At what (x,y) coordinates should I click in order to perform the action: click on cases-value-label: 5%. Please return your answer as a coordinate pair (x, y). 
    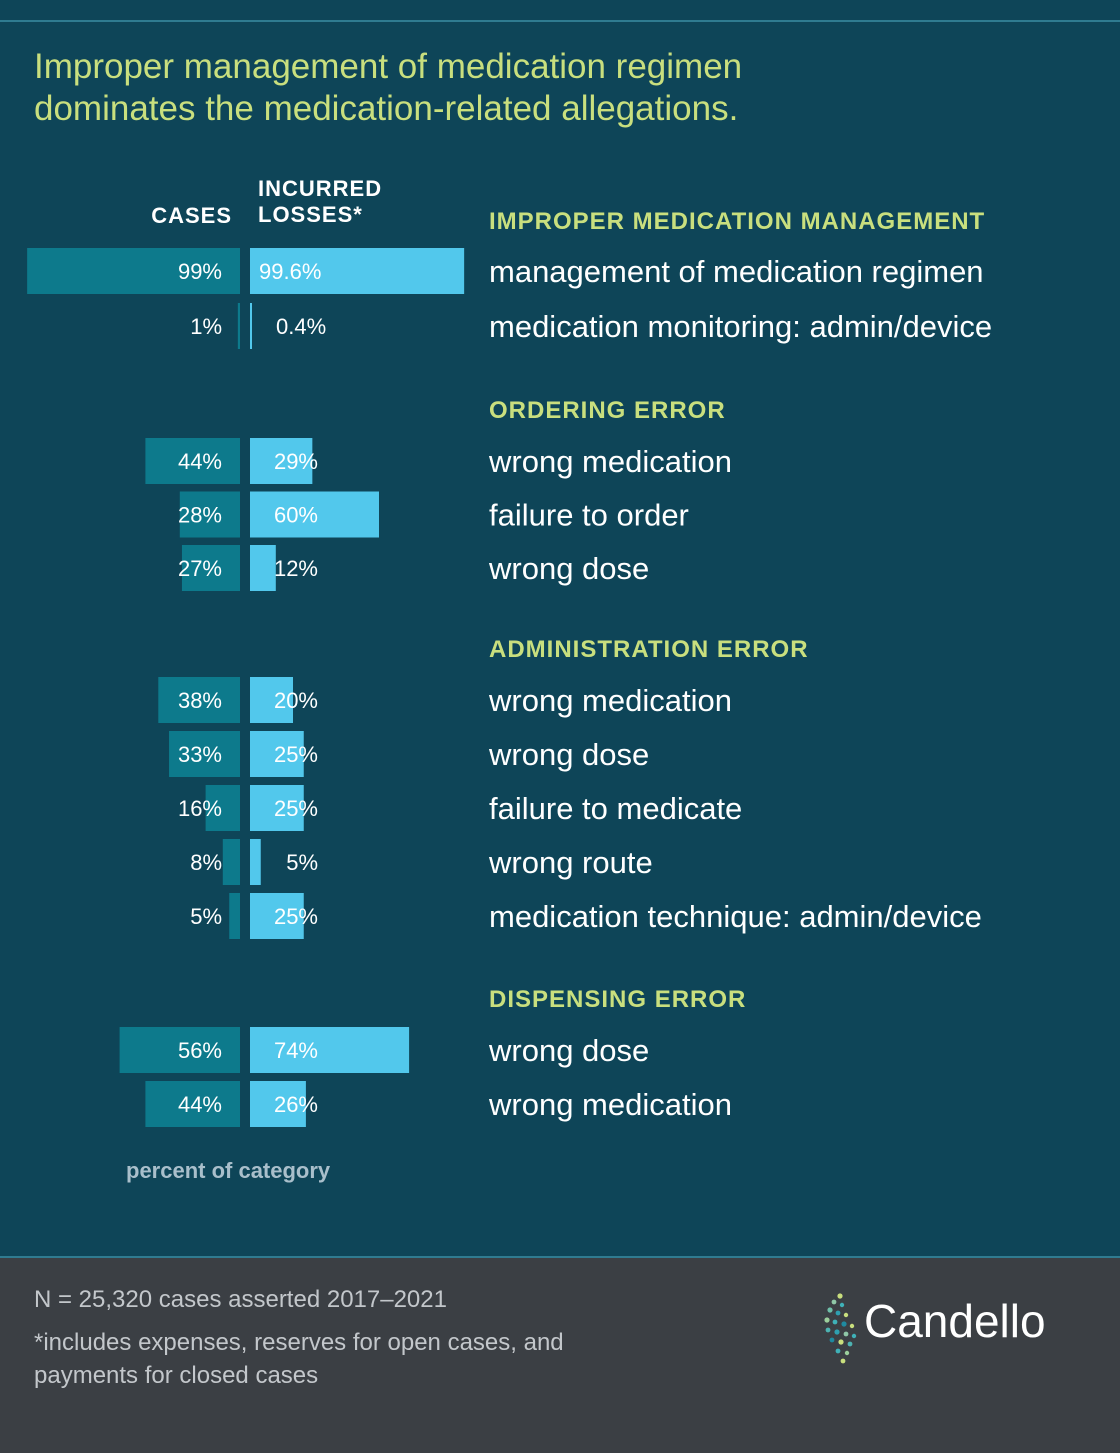
    Looking at the image, I should click on (206, 916).